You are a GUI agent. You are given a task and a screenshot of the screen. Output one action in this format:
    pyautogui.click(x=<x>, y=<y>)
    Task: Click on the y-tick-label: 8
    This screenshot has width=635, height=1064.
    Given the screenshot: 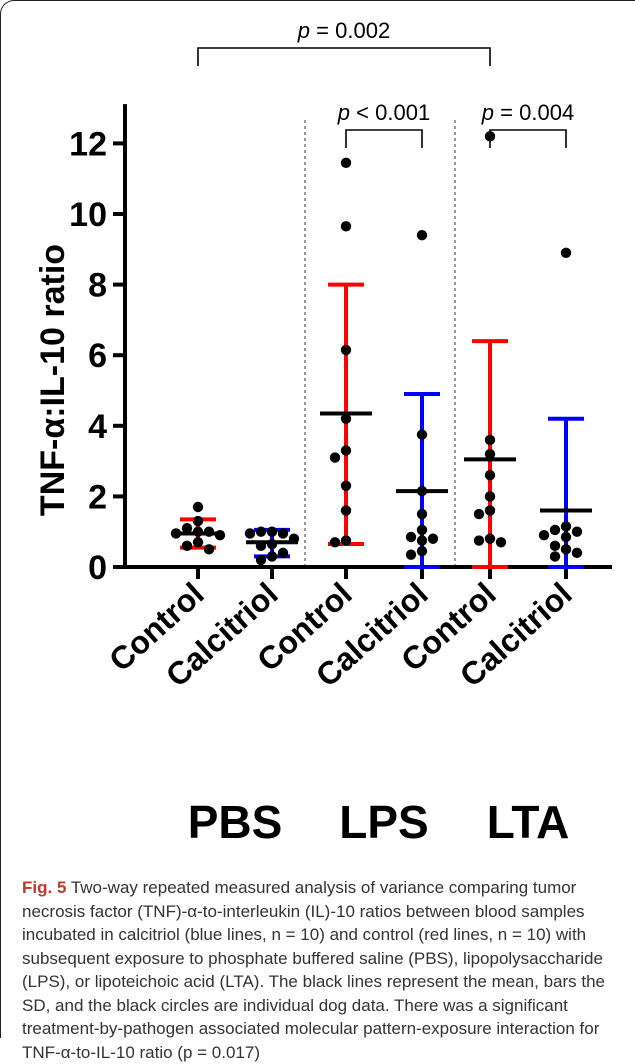 What is the action you would take?
    pyautogui.click(x=97, y=286)
    